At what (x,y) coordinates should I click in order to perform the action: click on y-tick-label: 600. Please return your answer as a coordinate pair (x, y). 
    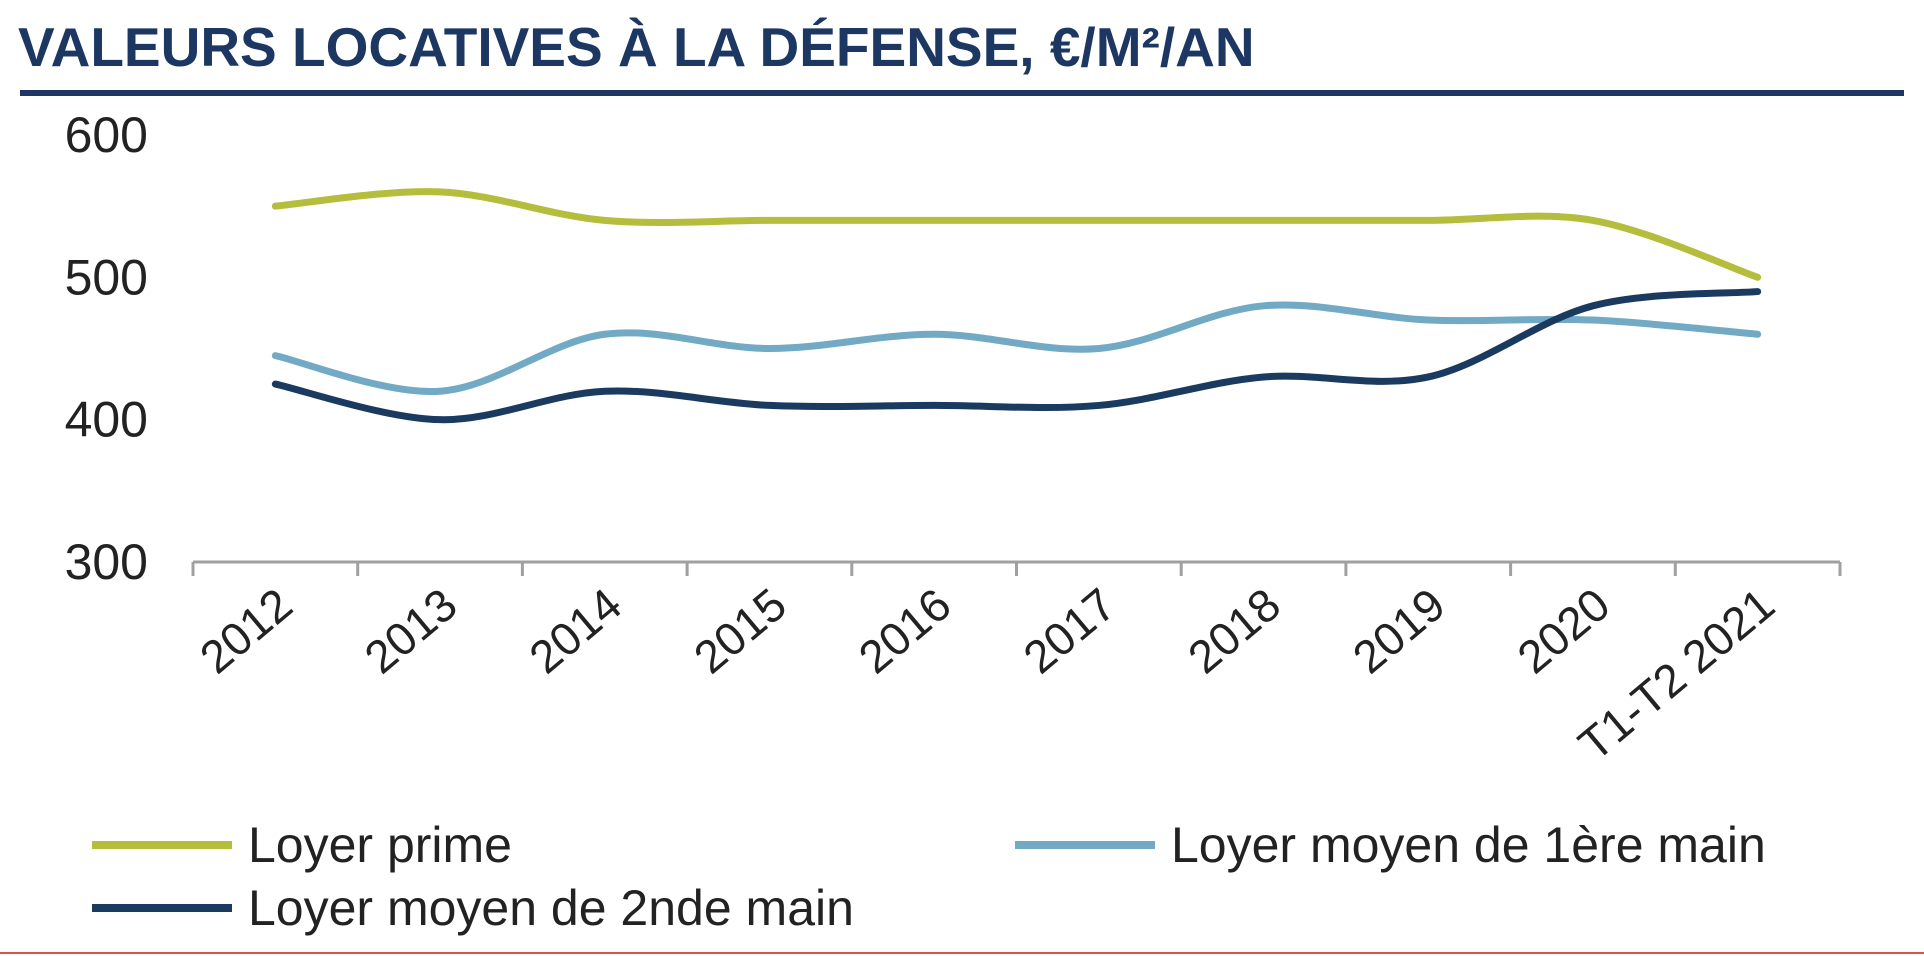
    Looking at the image, I should click on (106, 135).